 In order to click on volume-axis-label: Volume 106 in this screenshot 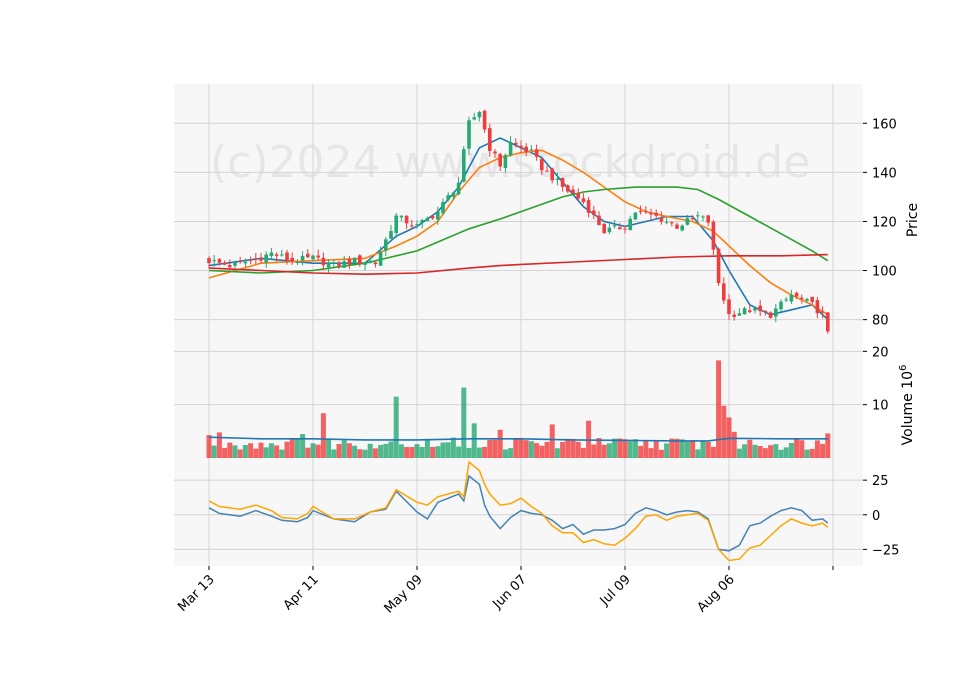, I will do `click(907, 405)`.